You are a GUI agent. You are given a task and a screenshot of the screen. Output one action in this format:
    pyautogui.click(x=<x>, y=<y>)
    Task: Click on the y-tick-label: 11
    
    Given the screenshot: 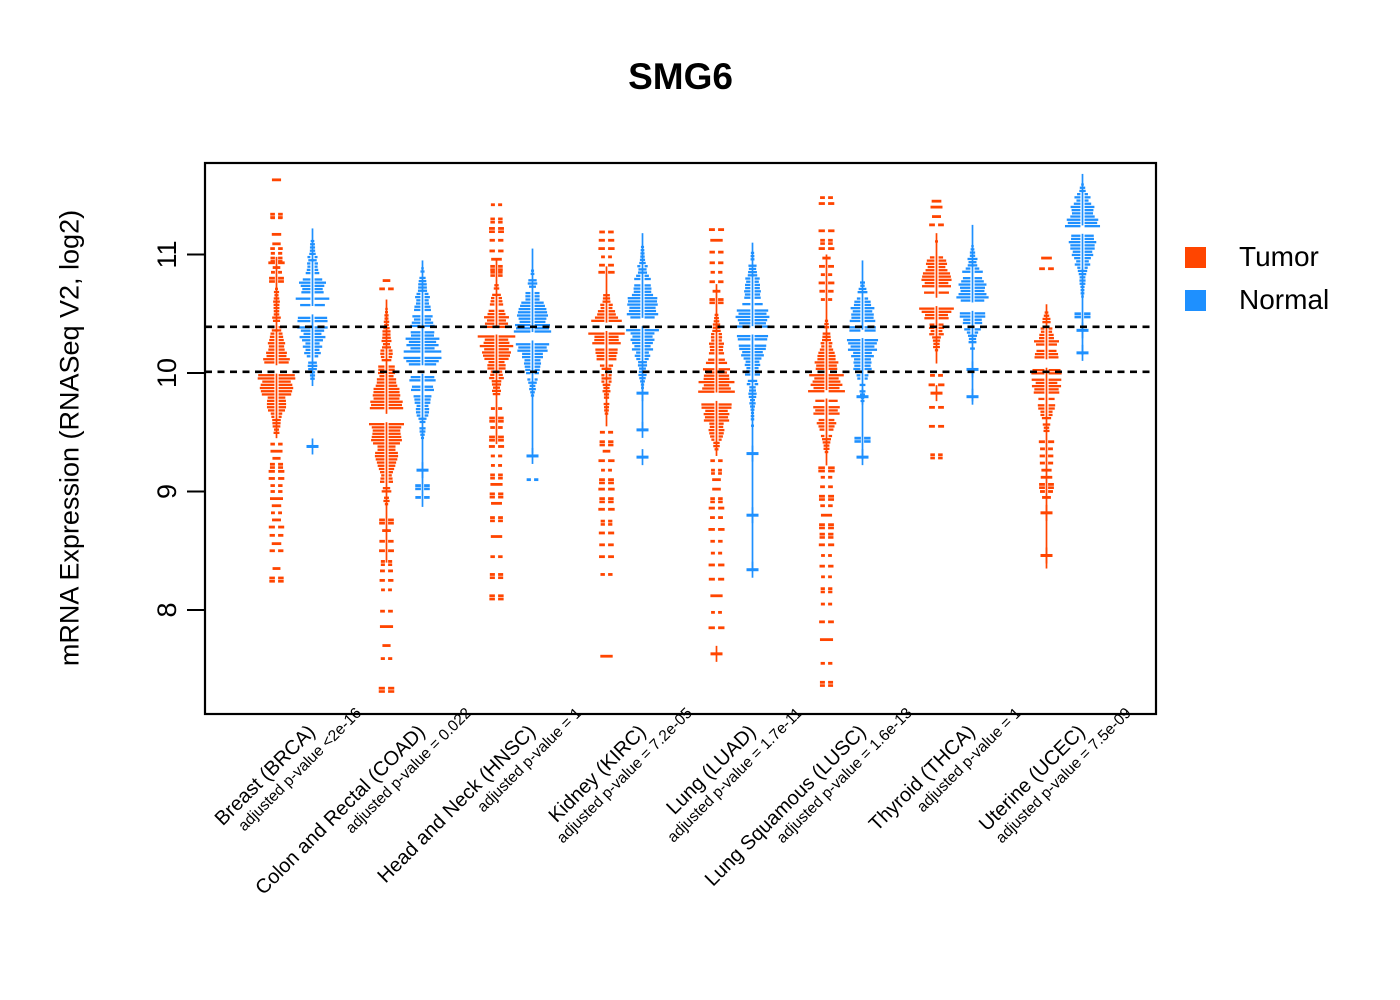 What is the action you would take?
    pyautogui.click(x=167, y=254)
    